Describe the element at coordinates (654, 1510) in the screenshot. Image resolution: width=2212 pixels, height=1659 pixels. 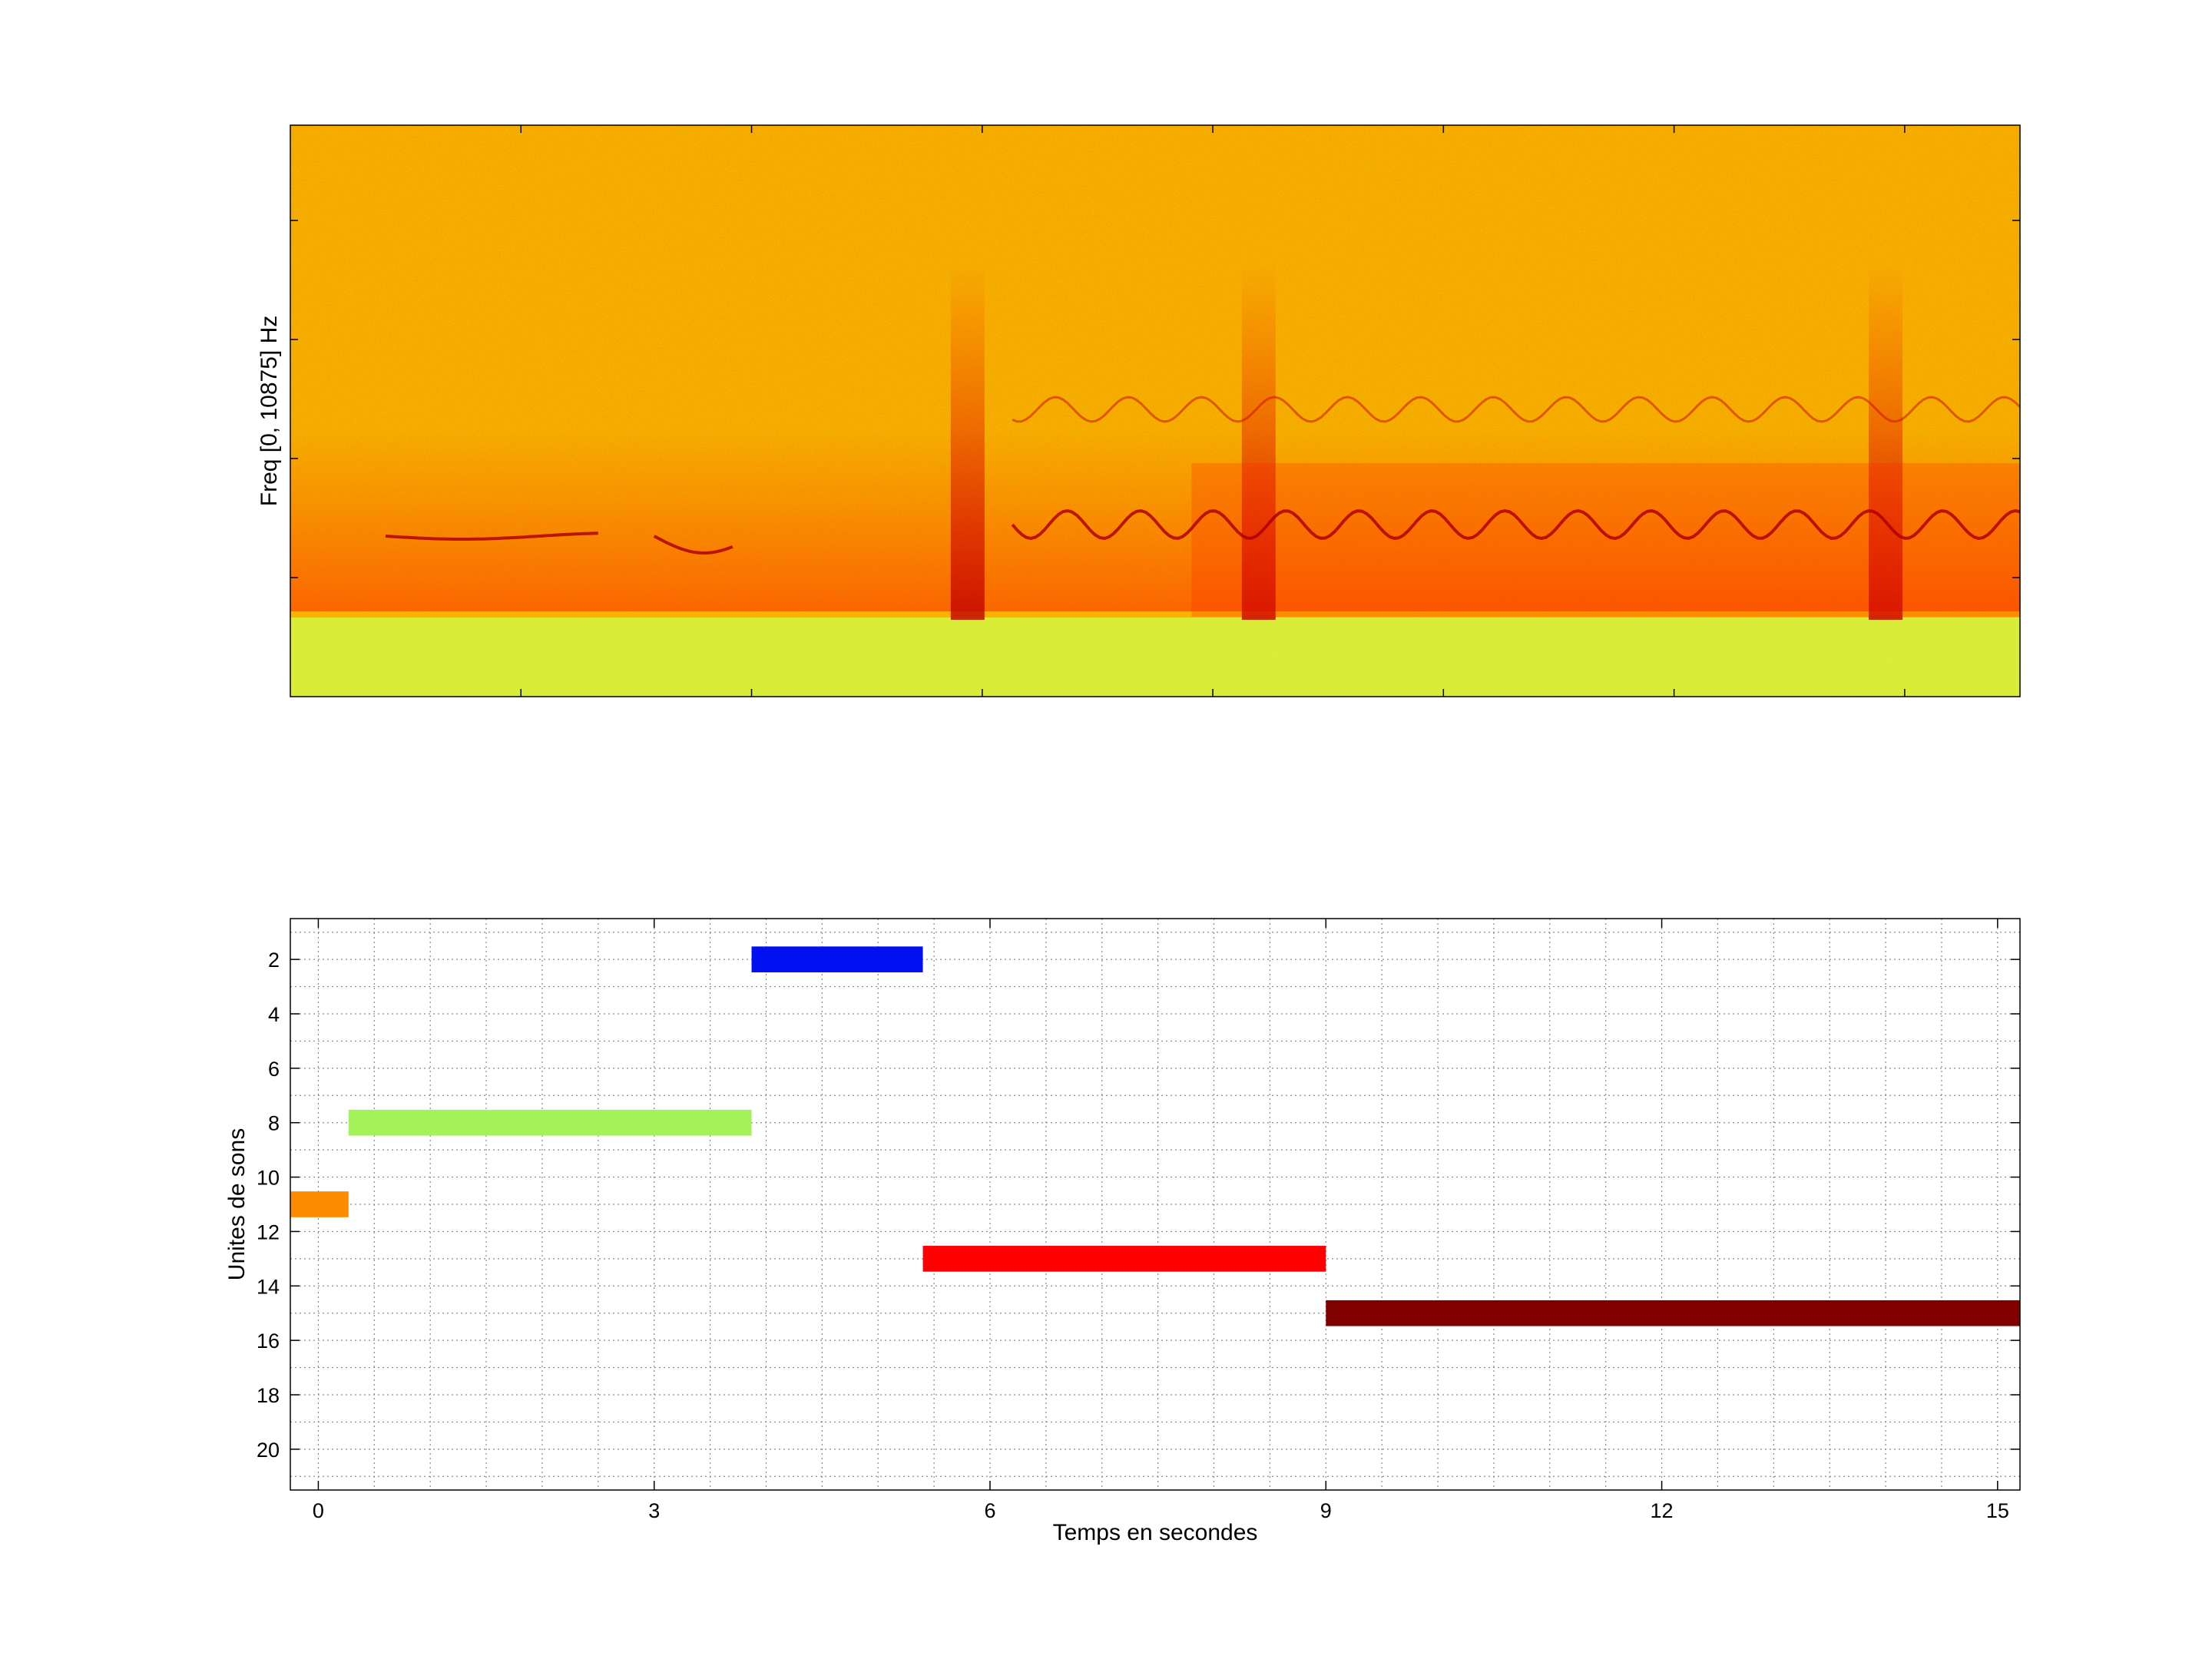
I see `x-tick-label: 3` at that location.